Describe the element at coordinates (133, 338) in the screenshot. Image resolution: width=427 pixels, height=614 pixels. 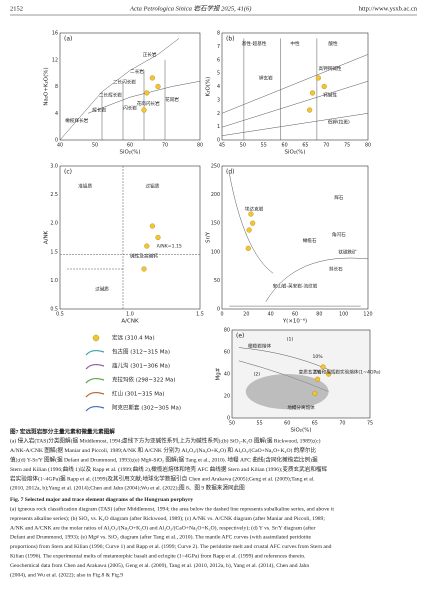
I see `legend-label: 宏远 (310.4 Ma)` at that location.